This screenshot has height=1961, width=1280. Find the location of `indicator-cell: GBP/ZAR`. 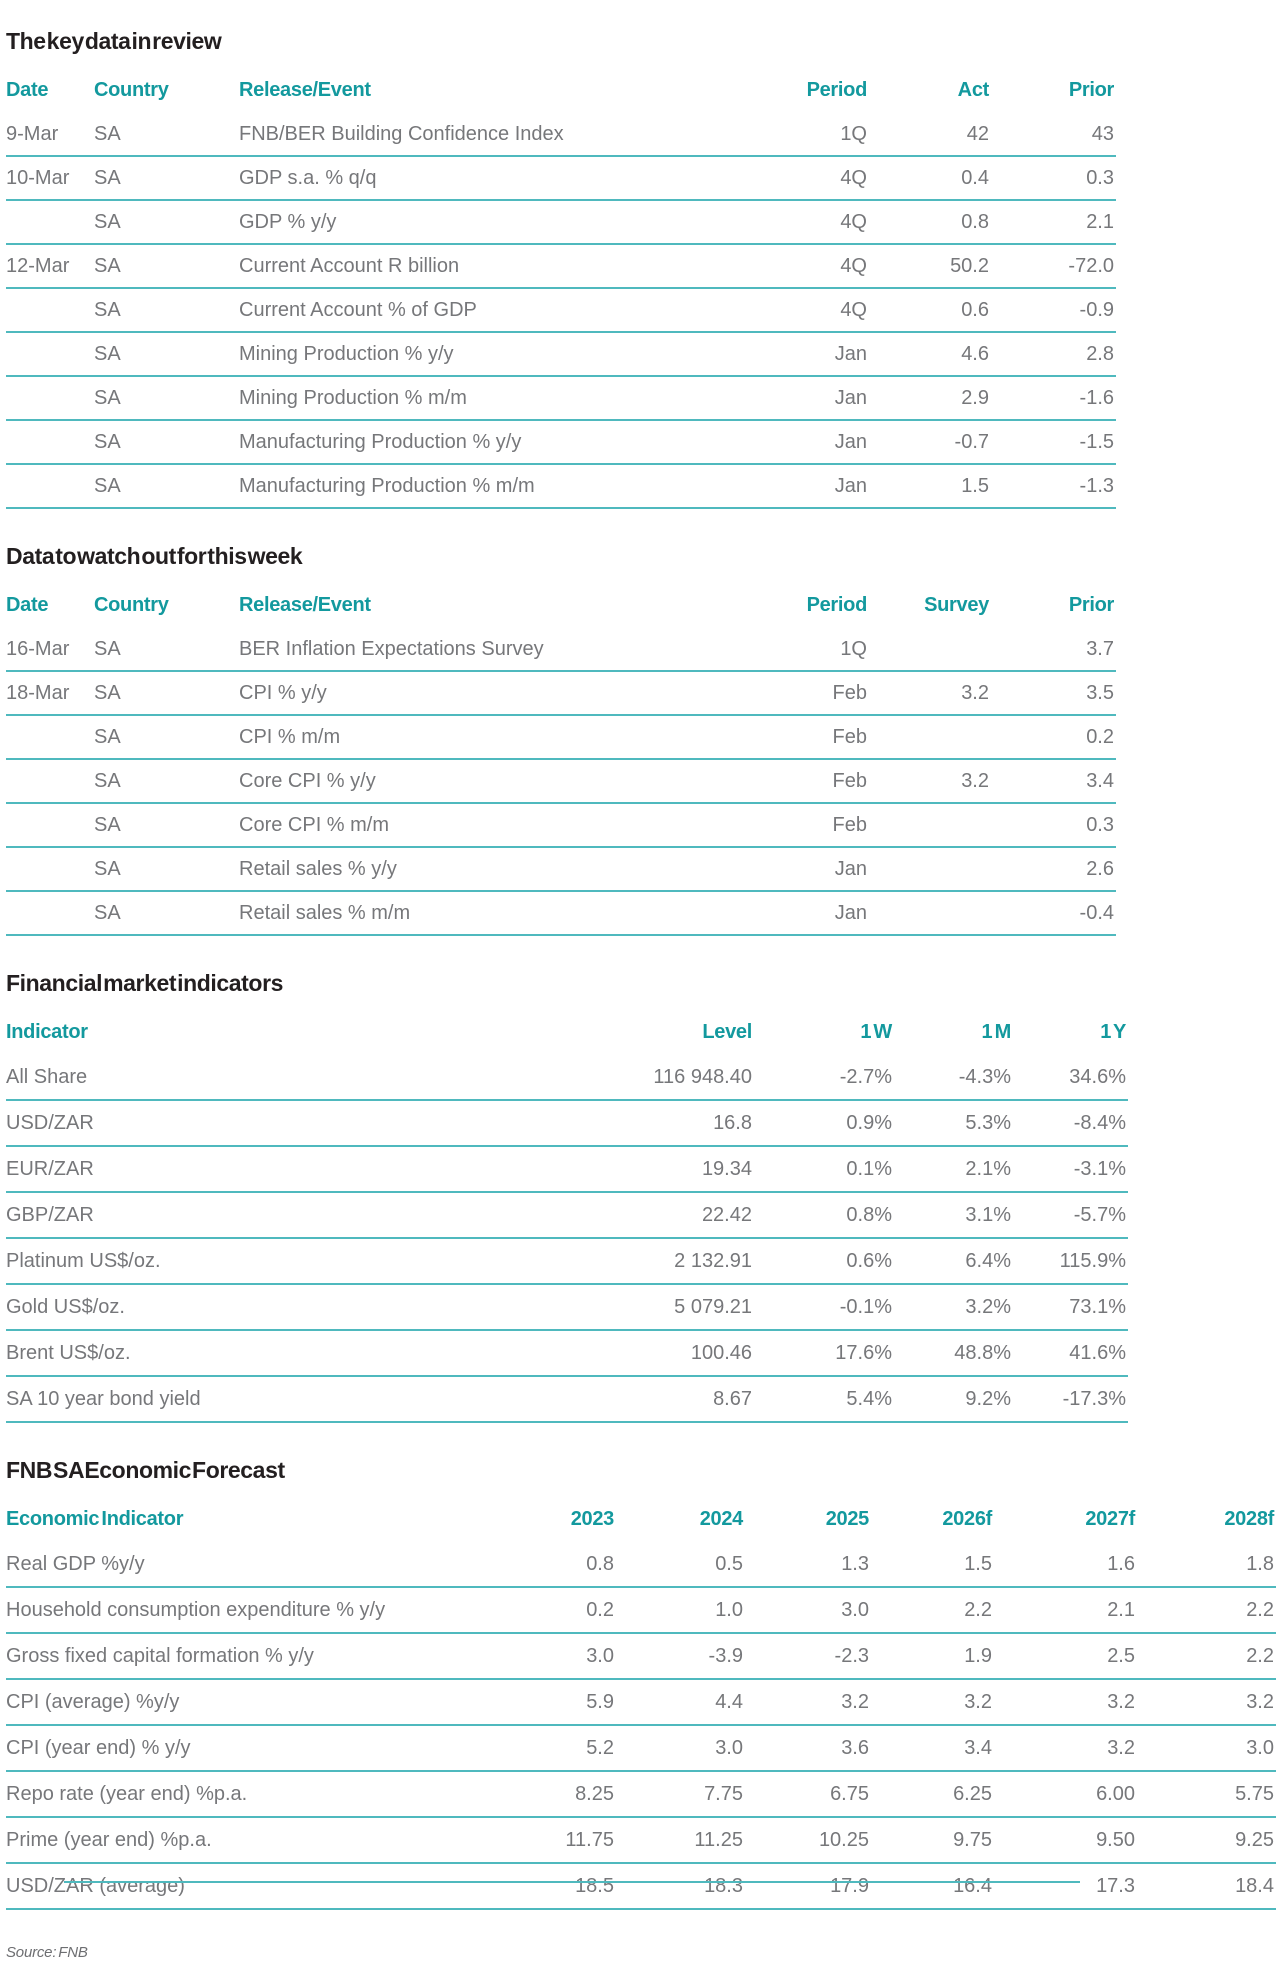

indicator-cell: GBP/ZAR is located at coordinates (206, 1215).